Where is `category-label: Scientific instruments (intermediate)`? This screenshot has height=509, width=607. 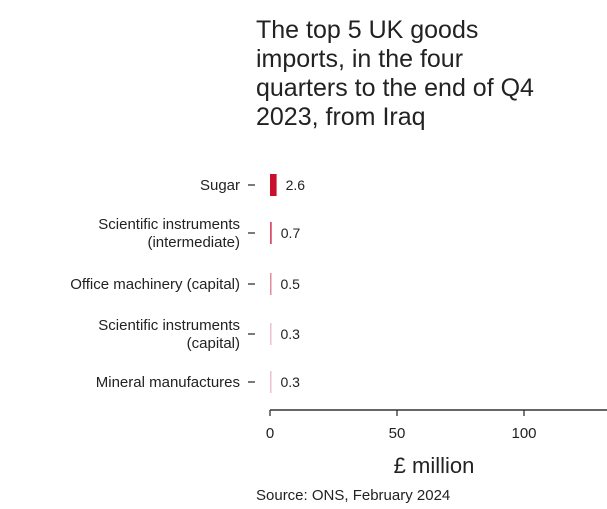 category-label: Scientific instruments (intermediate) is located at coordinates (169, 233).